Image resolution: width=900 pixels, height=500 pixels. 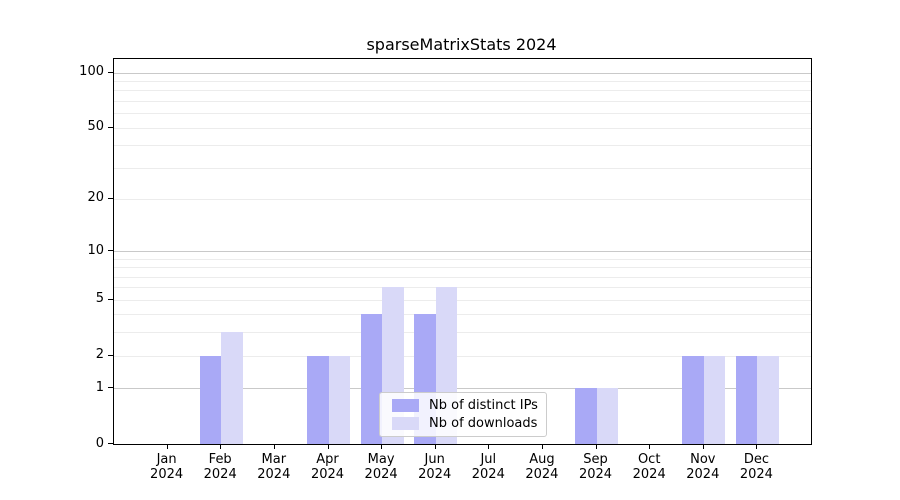 I want to click on x-tick-label-jun: Jun 2024, so click(x=435, y=467).